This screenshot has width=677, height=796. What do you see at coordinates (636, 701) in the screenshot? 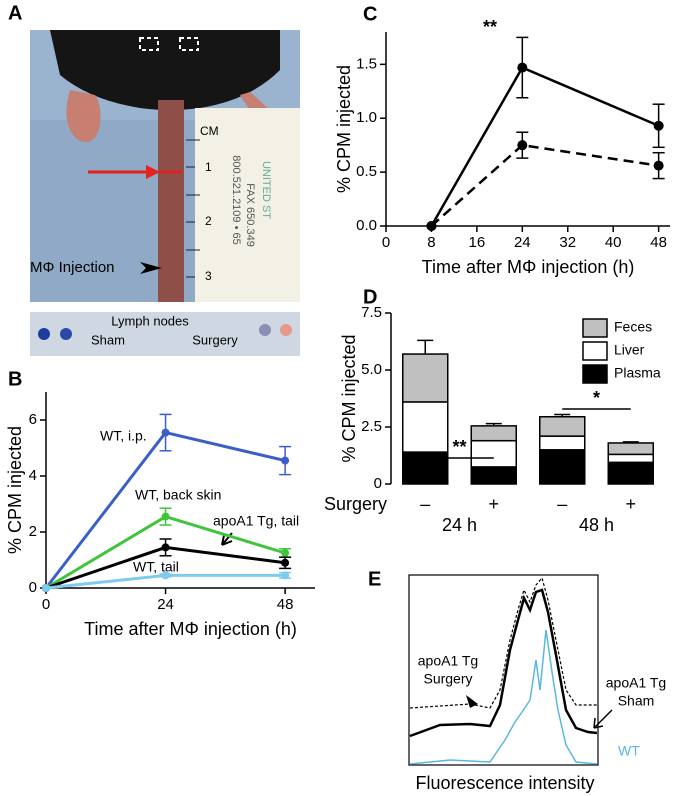
I see `annotation: Sham` at bounding box center [636, 701].